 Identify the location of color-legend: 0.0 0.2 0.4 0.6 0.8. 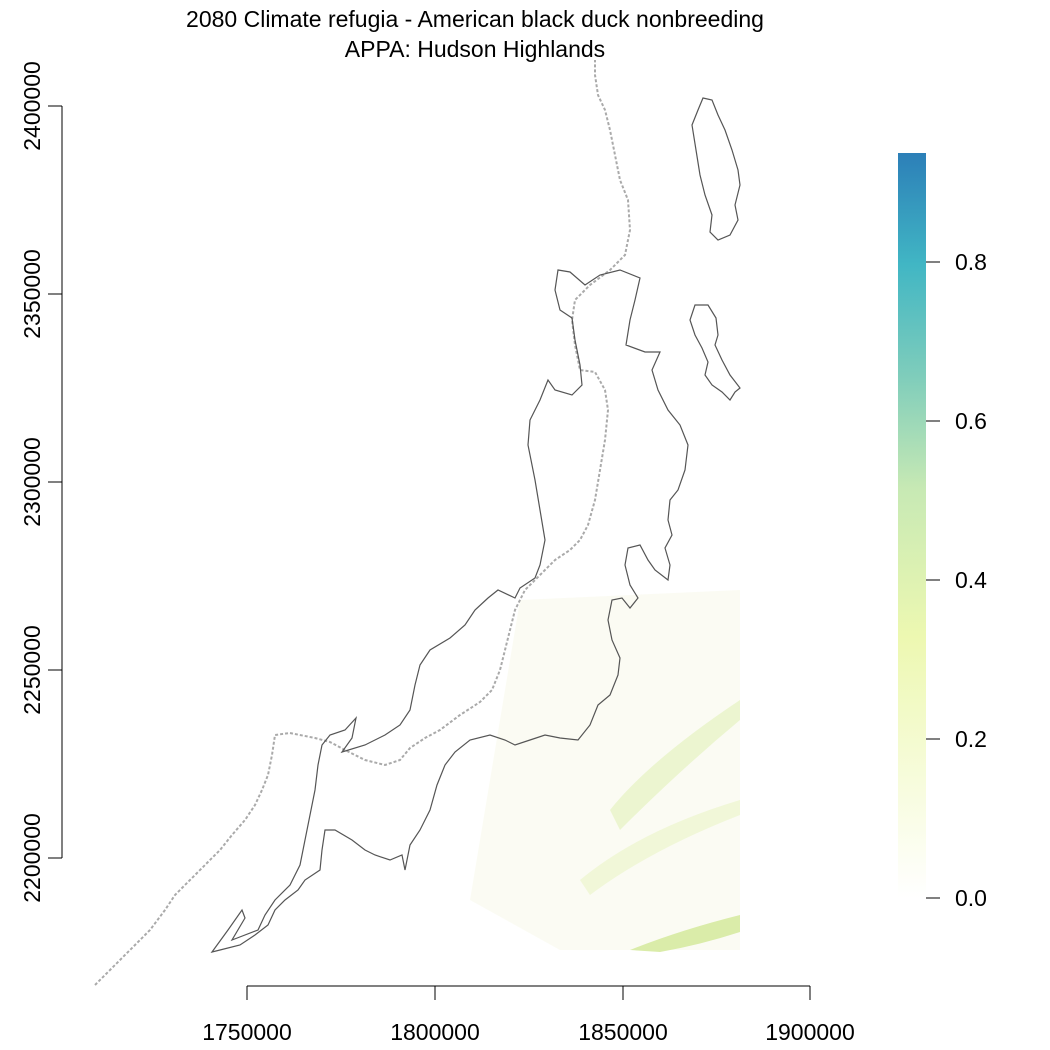
(942, 532).